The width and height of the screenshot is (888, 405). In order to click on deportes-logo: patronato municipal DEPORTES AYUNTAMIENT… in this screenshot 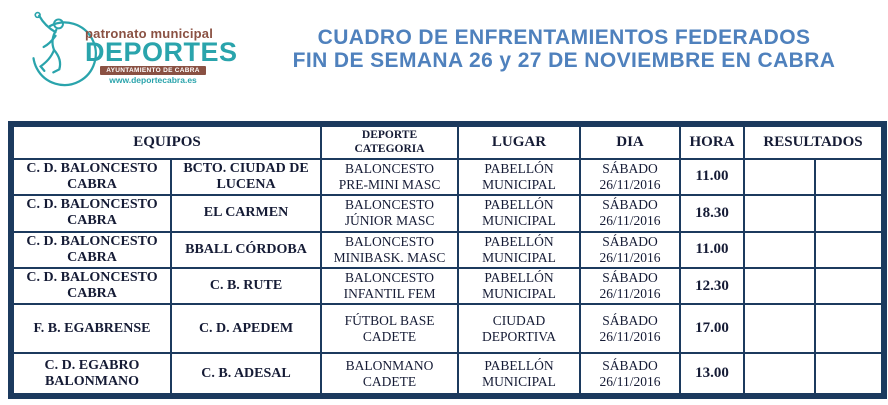, I will do `click(130, 50)`.